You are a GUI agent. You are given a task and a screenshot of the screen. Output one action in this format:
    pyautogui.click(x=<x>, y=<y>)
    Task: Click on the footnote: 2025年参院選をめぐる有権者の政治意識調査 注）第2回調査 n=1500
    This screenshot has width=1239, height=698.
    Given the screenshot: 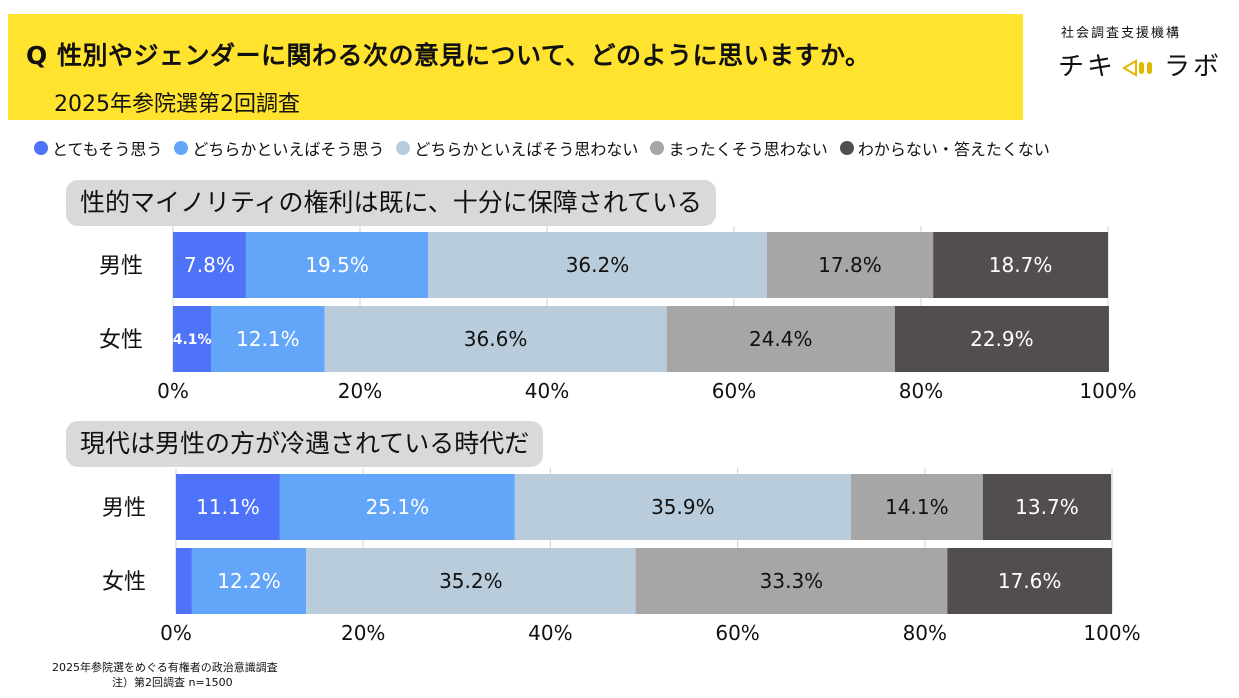 What is the action you would take?
    pyautogui.click(x=165, y=675)
    